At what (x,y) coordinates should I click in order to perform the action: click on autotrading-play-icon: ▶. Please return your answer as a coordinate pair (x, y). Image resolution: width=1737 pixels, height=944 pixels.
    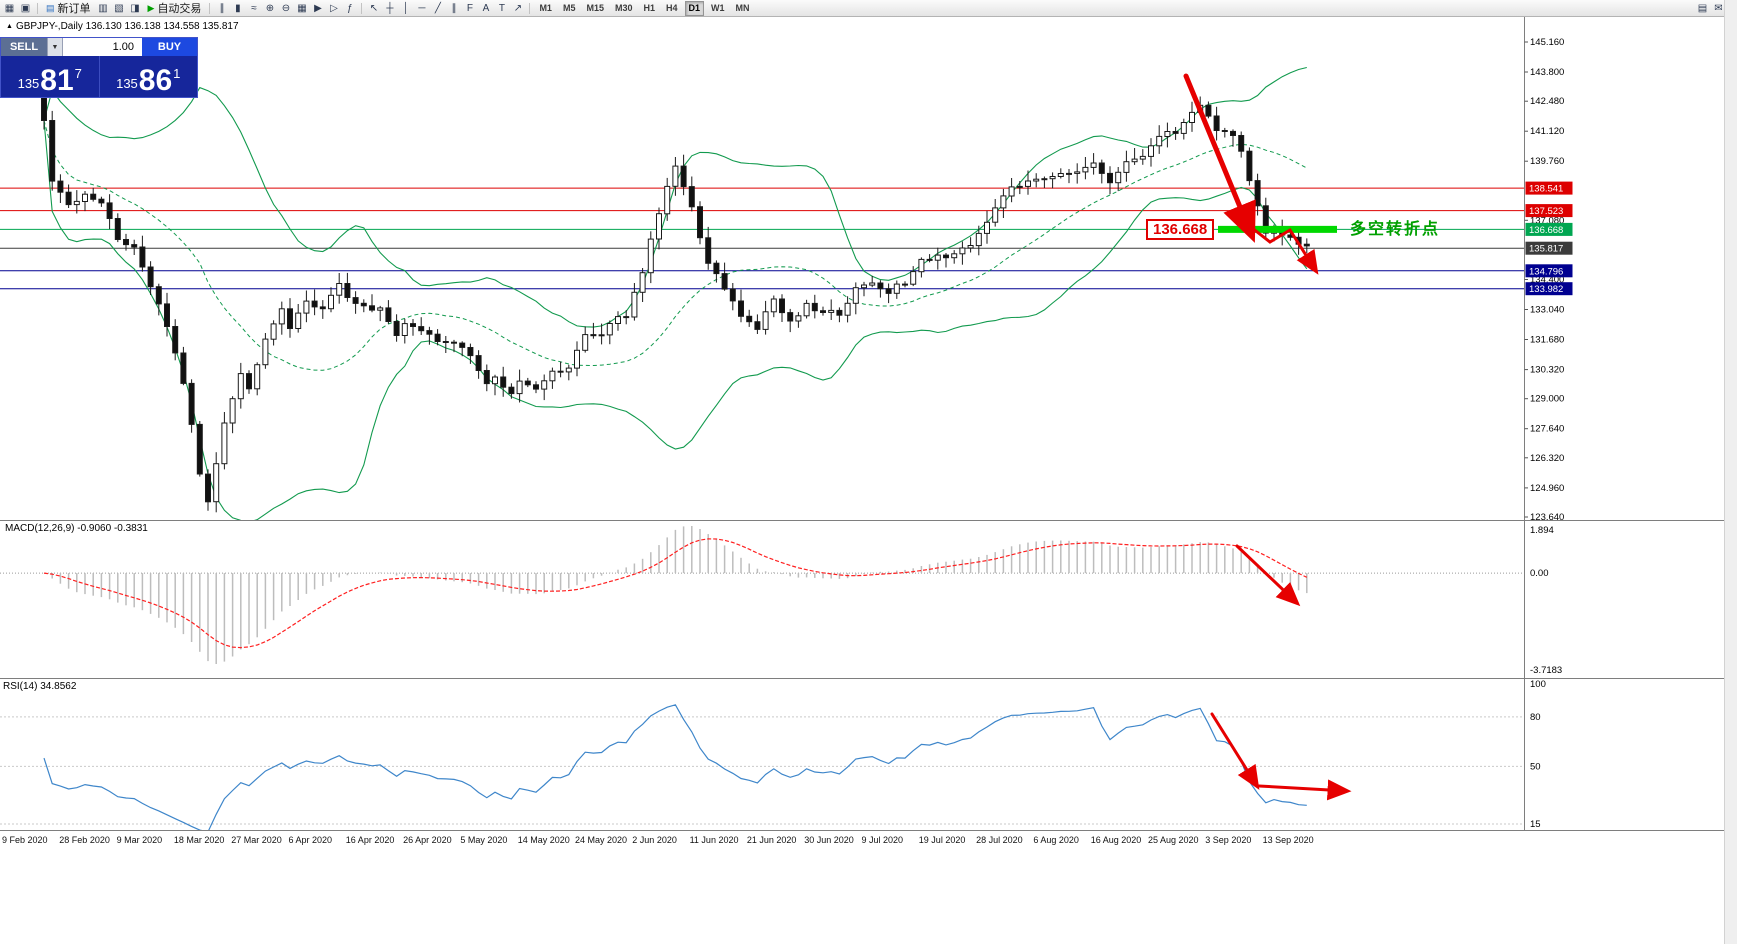
    Looking at the image, I should click on (151, 7).